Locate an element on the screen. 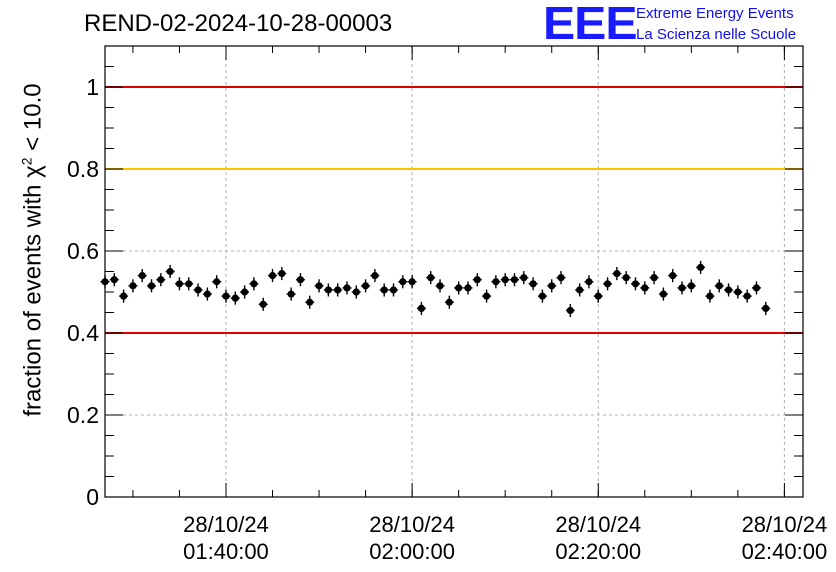  chart-title: REND-02-2024-10-28-00003 is located at coordinates (238, 23).